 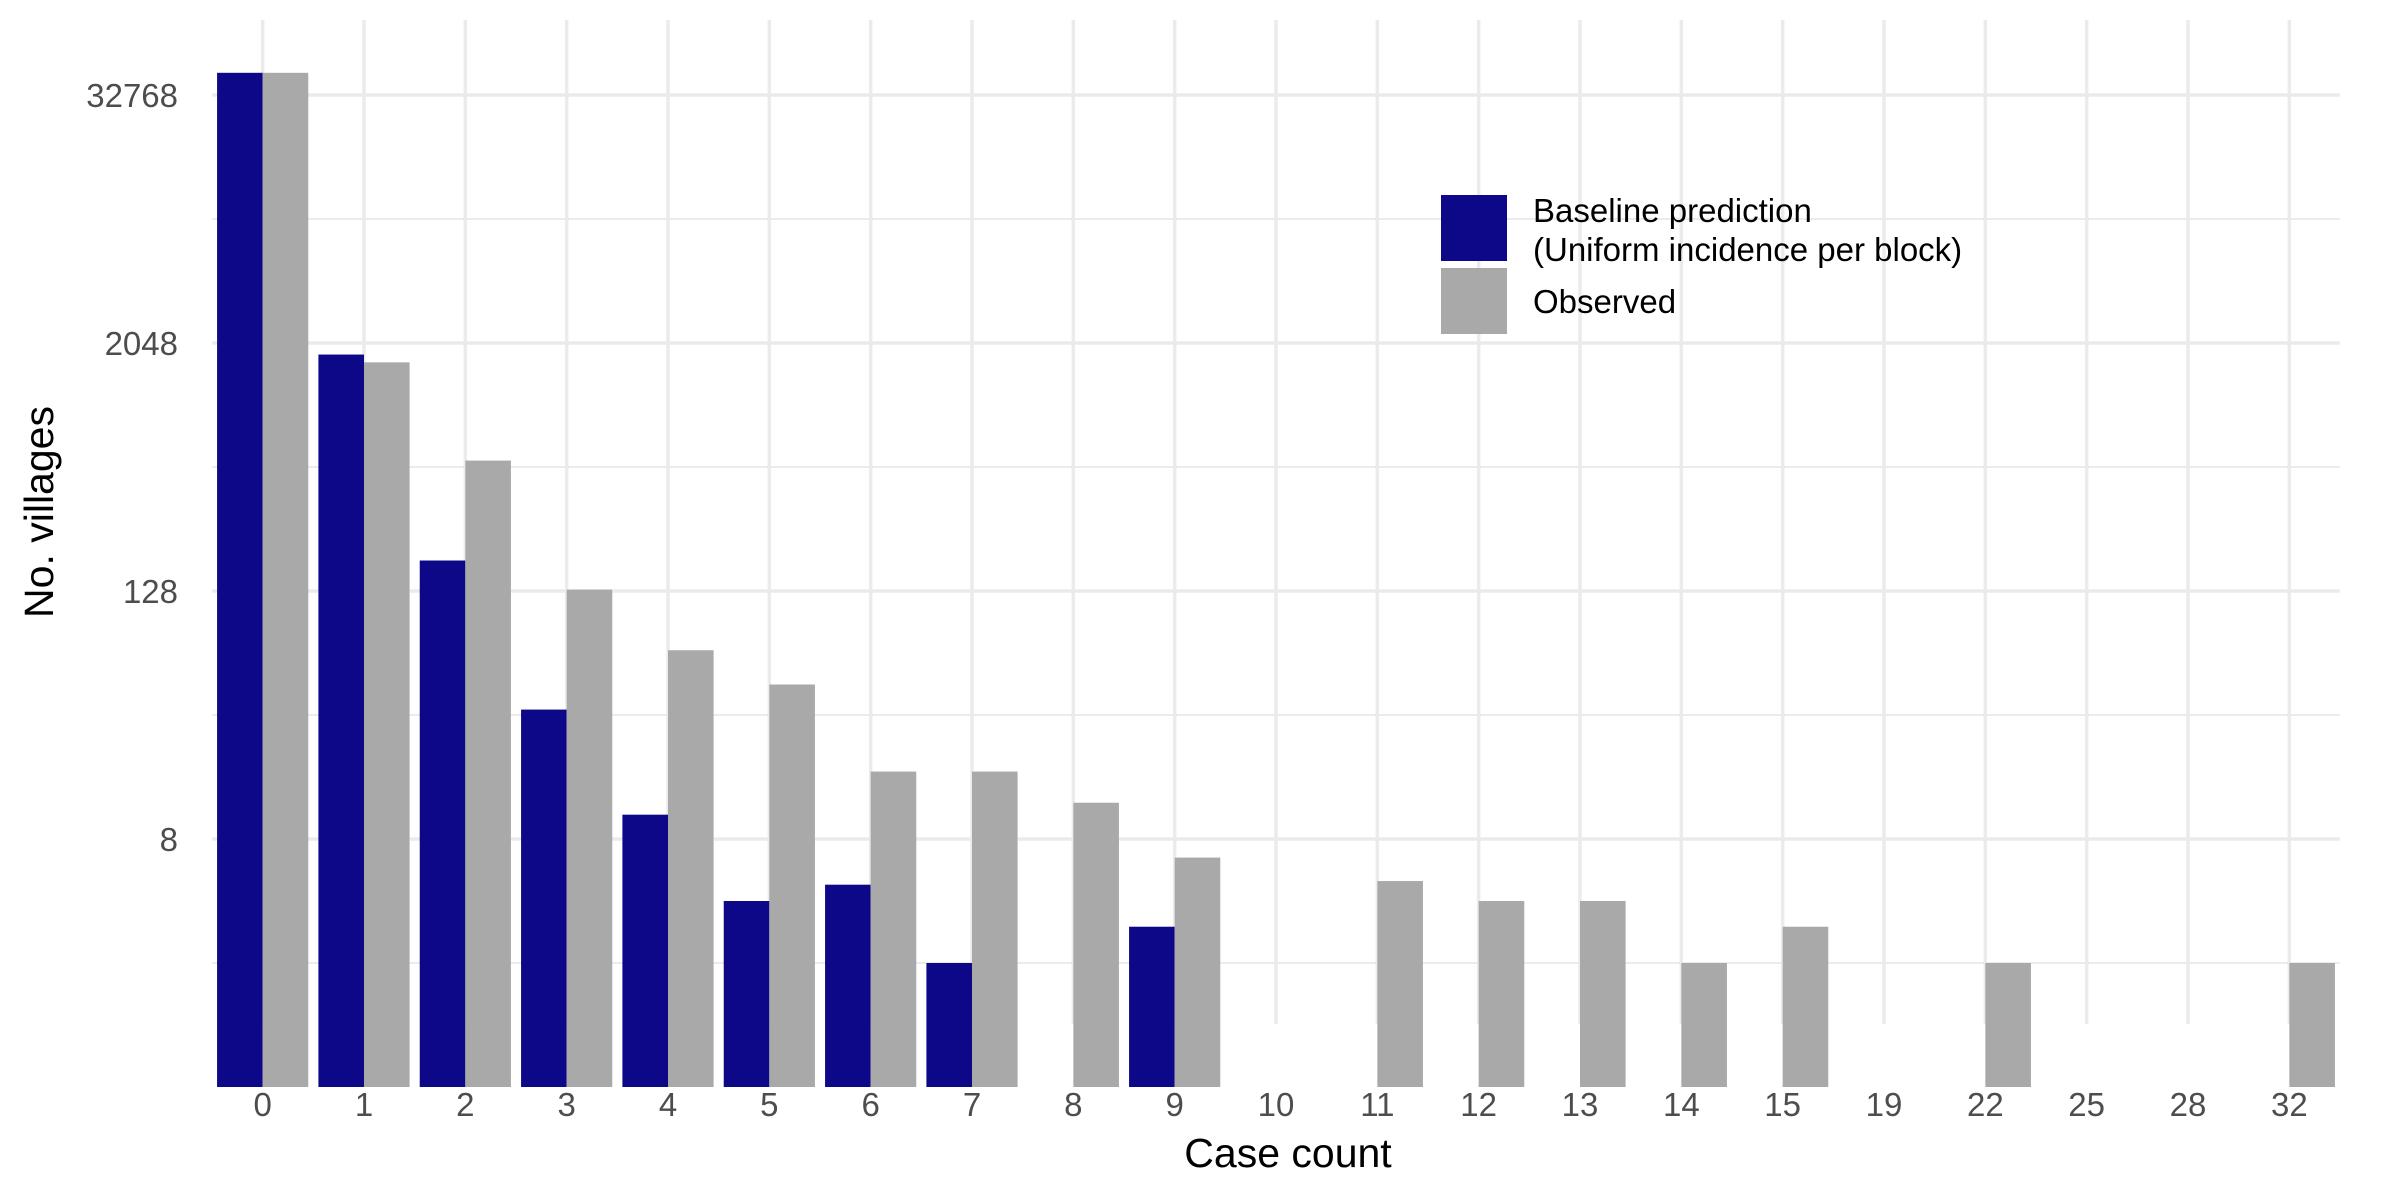 What do you see at coordinates (2188, 1104) in the screenshot?
I see `x-tick-label: 28` at bounding box center [2188, 1104].